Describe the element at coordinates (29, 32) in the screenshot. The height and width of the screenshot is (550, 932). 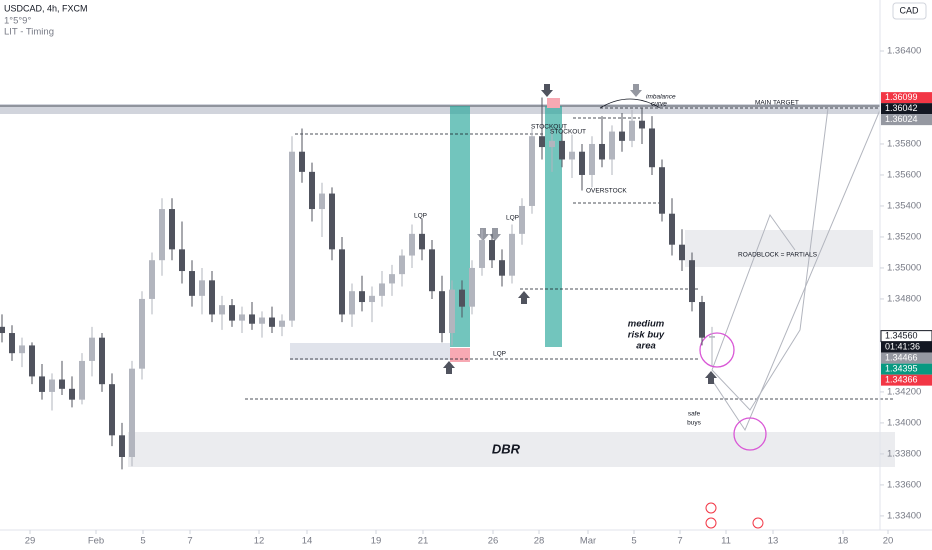
I see `indicator: LIT - Timing` at that location.